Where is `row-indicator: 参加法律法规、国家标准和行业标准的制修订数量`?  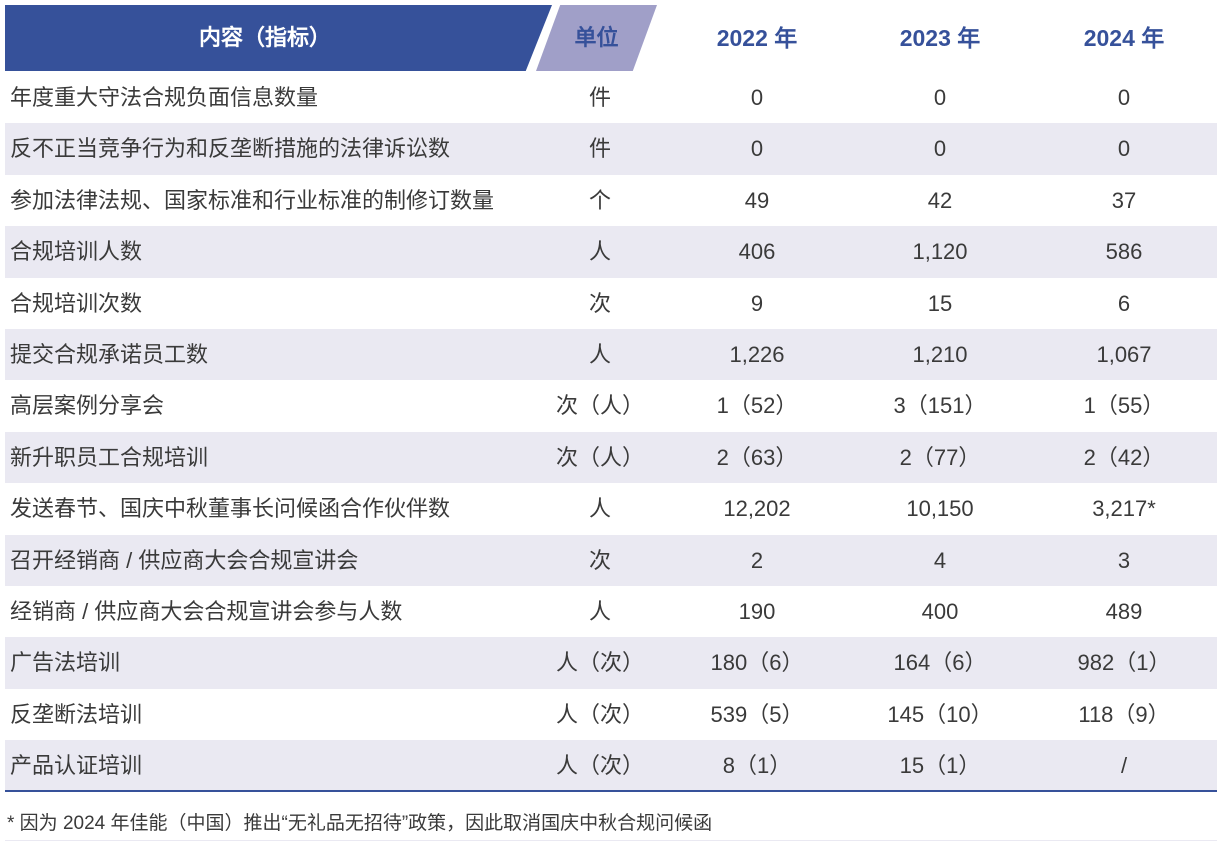
row-indicator: 参加法律法规、国家标准和行业标准的制修订数量 is located at coordinates (252, 200).